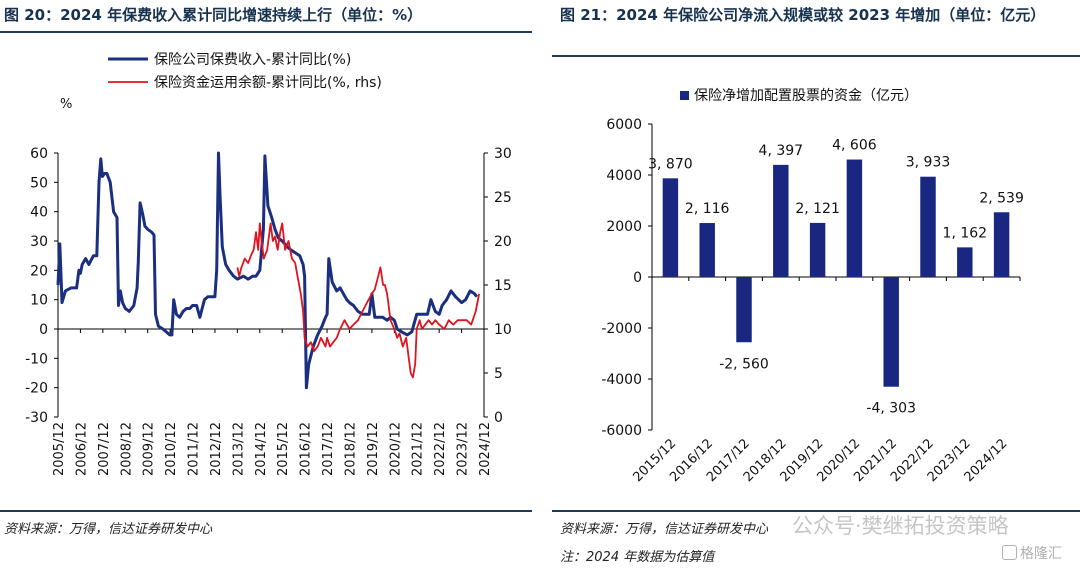  I want to click on left-figure-title: 图 20：2024 年保费收入累计同比增速持续上行（单位：%）, so click(213, 15).